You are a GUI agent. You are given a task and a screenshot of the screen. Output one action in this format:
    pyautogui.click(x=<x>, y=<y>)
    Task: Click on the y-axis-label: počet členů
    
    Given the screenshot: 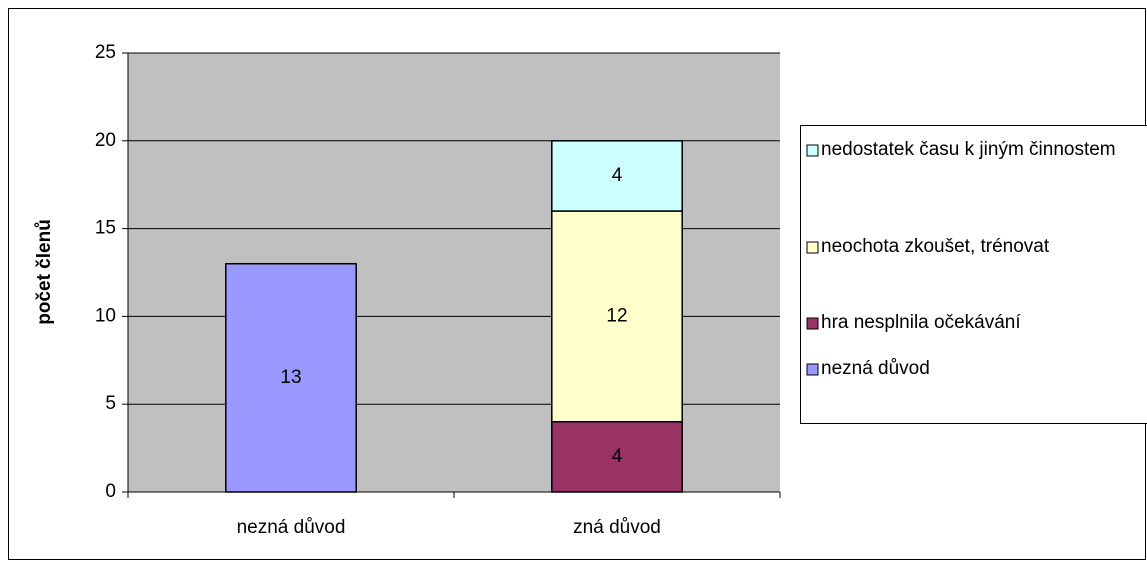 What is the action you would take?
    pyautogui.click(x=44, y=272)
    